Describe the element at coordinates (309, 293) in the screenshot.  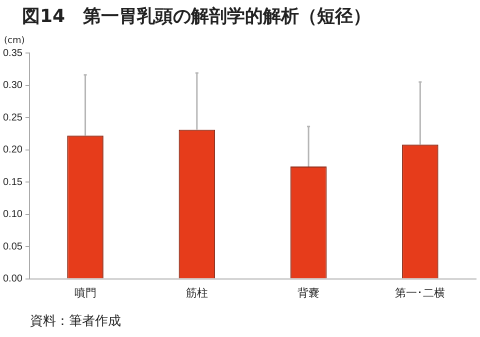
I see `x-tick-label: 背嚢` at that location.